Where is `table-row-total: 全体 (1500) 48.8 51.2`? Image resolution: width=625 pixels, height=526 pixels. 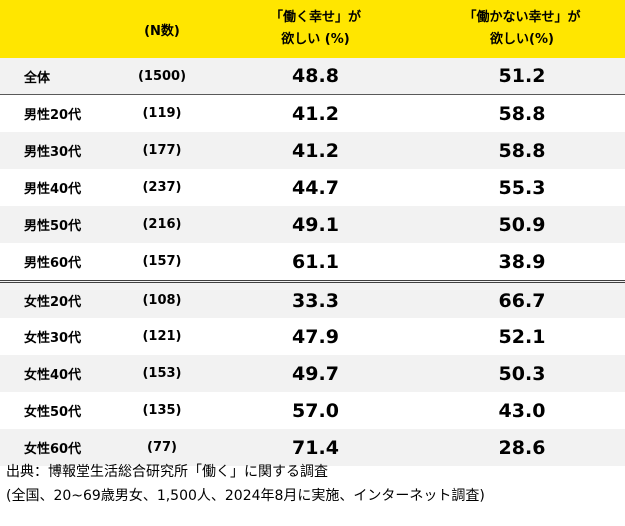 table-row-total: 全体 (1500) 48.8 51.2 is located at coordinates (312, 76).